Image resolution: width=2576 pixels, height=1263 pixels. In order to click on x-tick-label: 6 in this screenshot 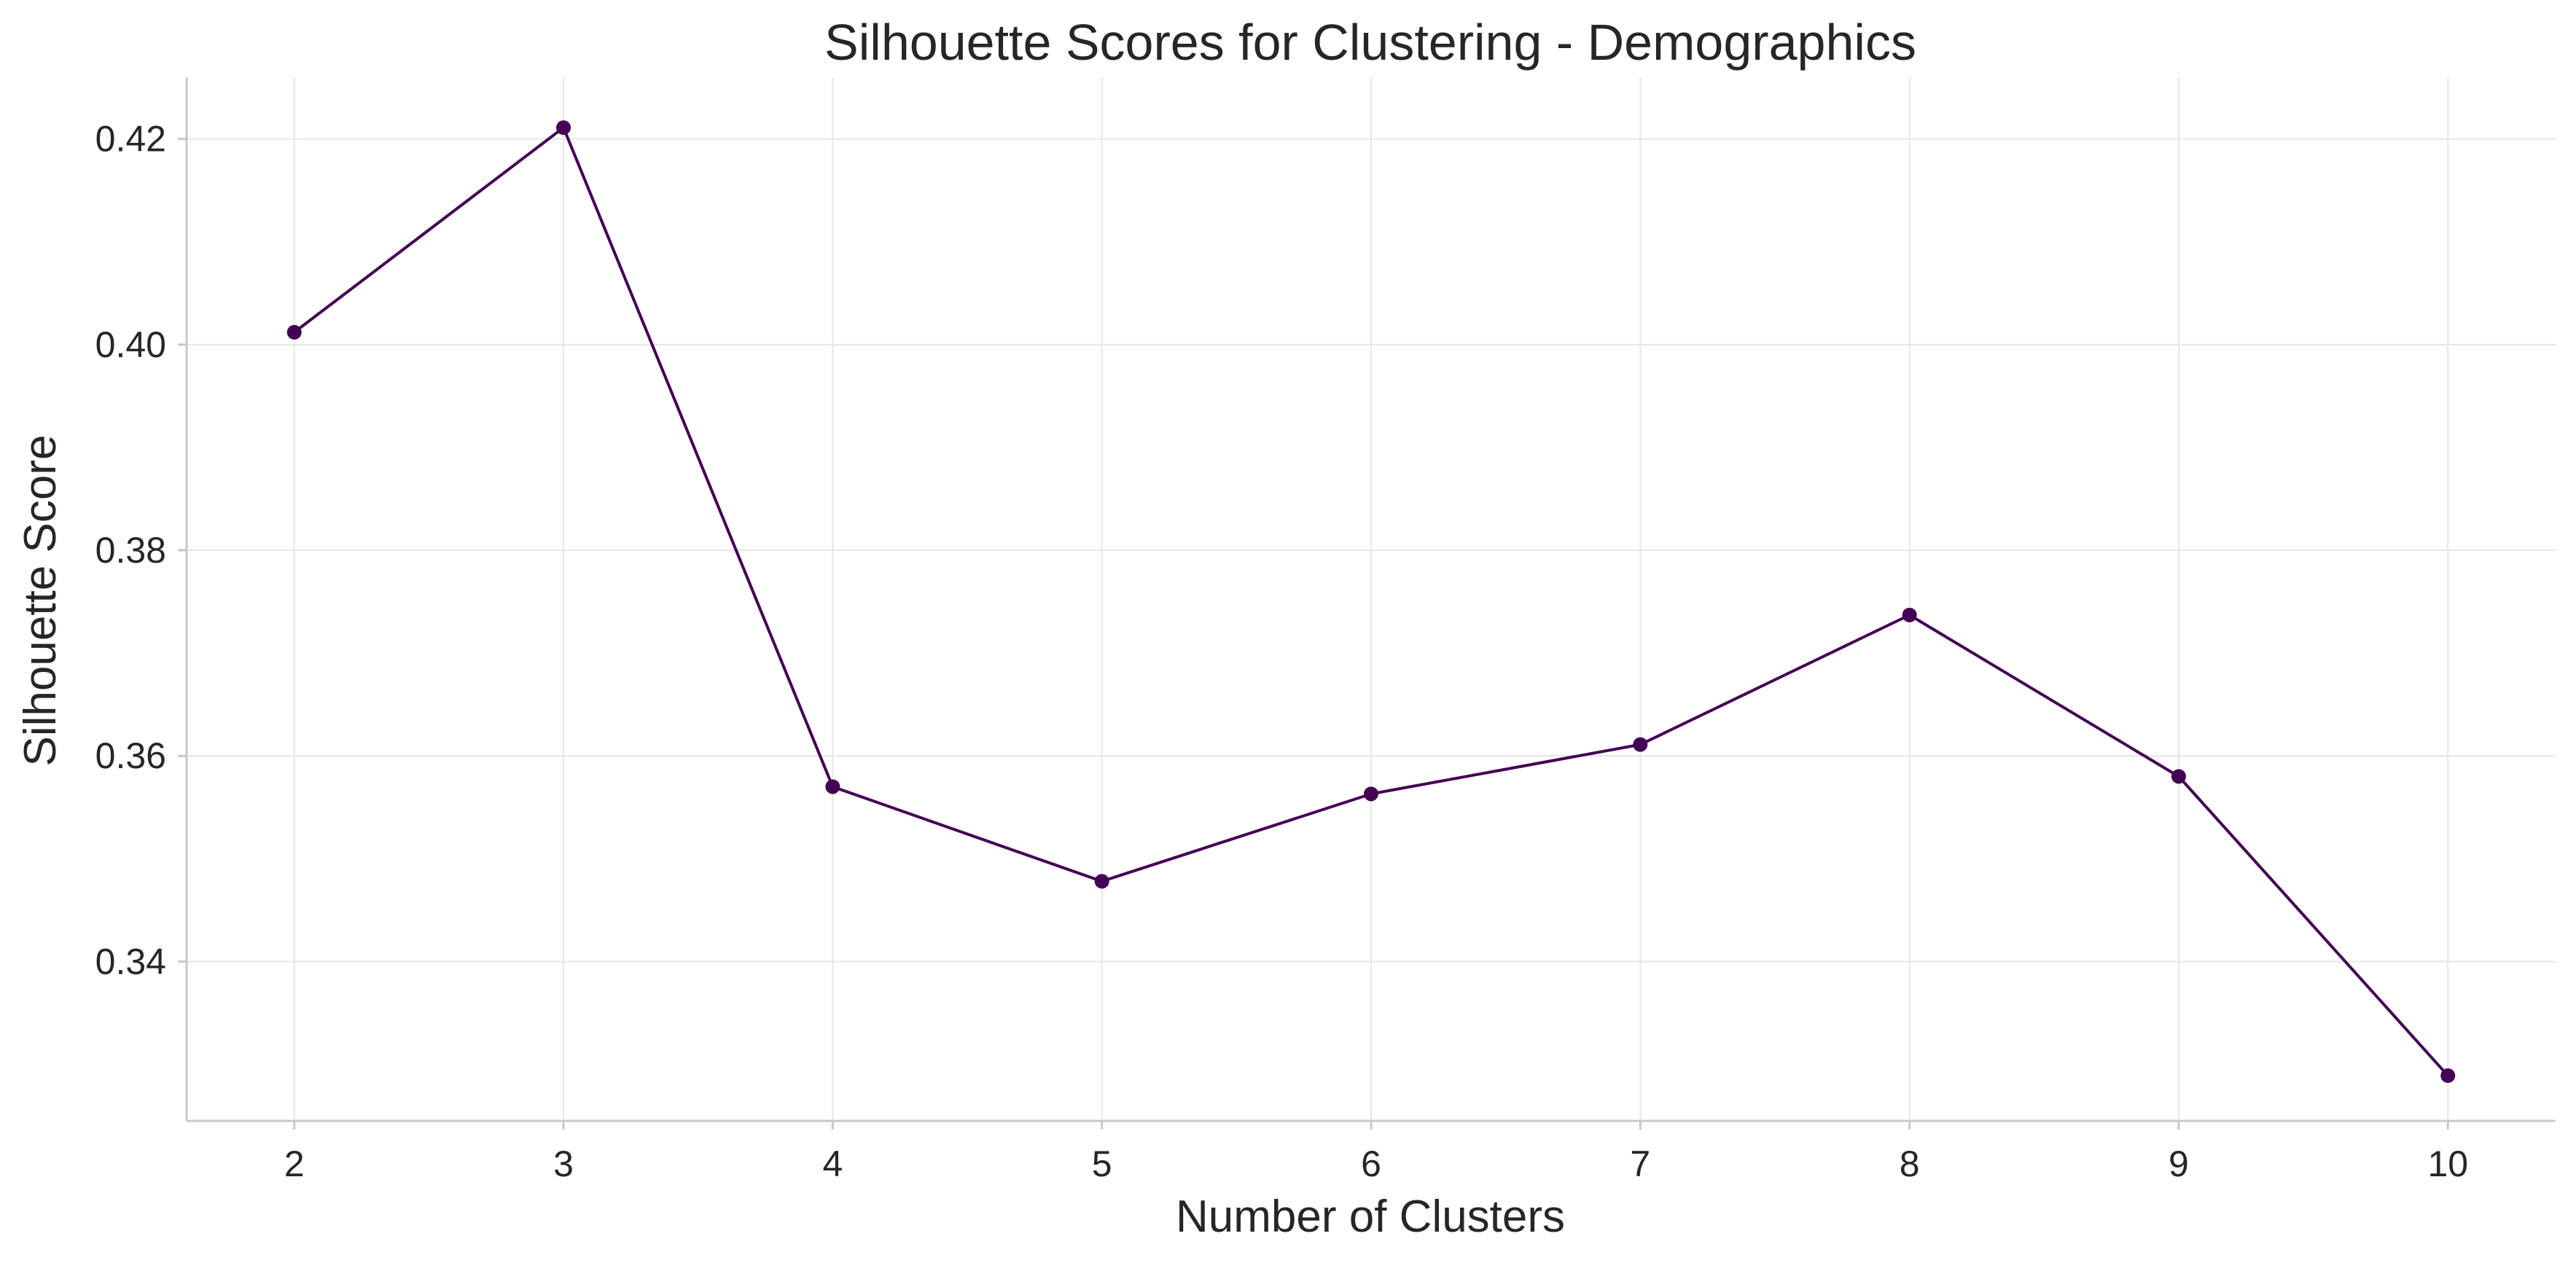, I will do `click(1371, 1163)`.